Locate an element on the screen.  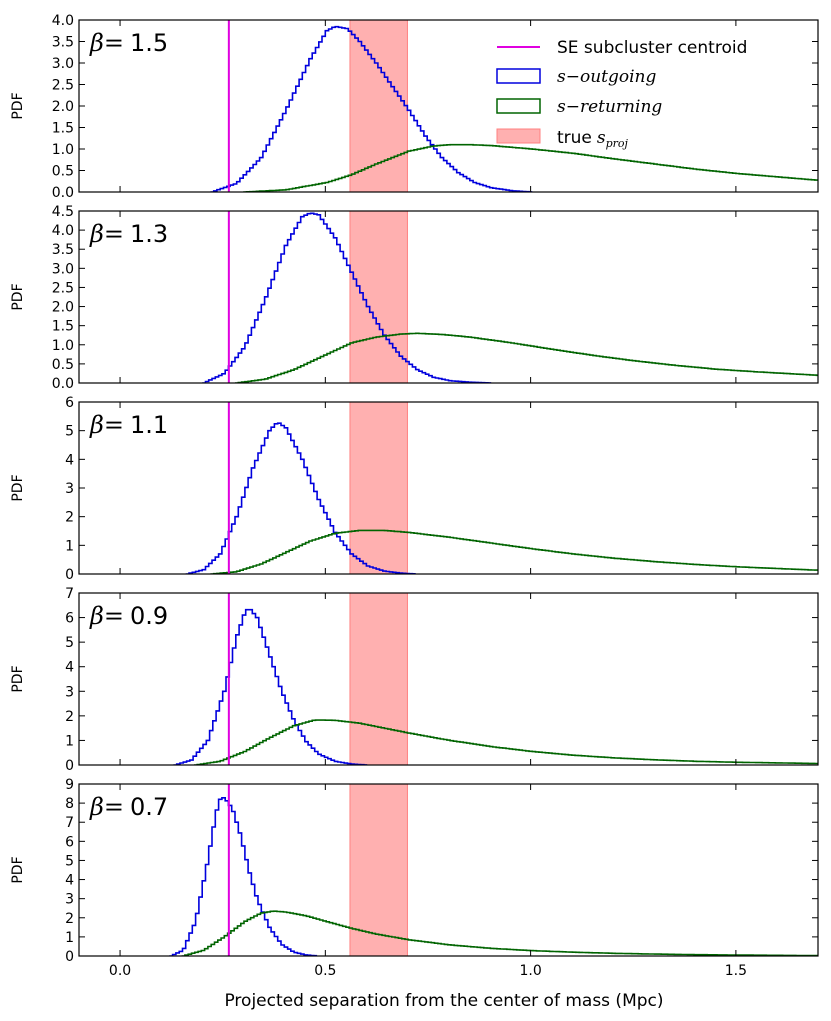
legend-true-sproj-label: true sproj is located at coordinates (593, 139).